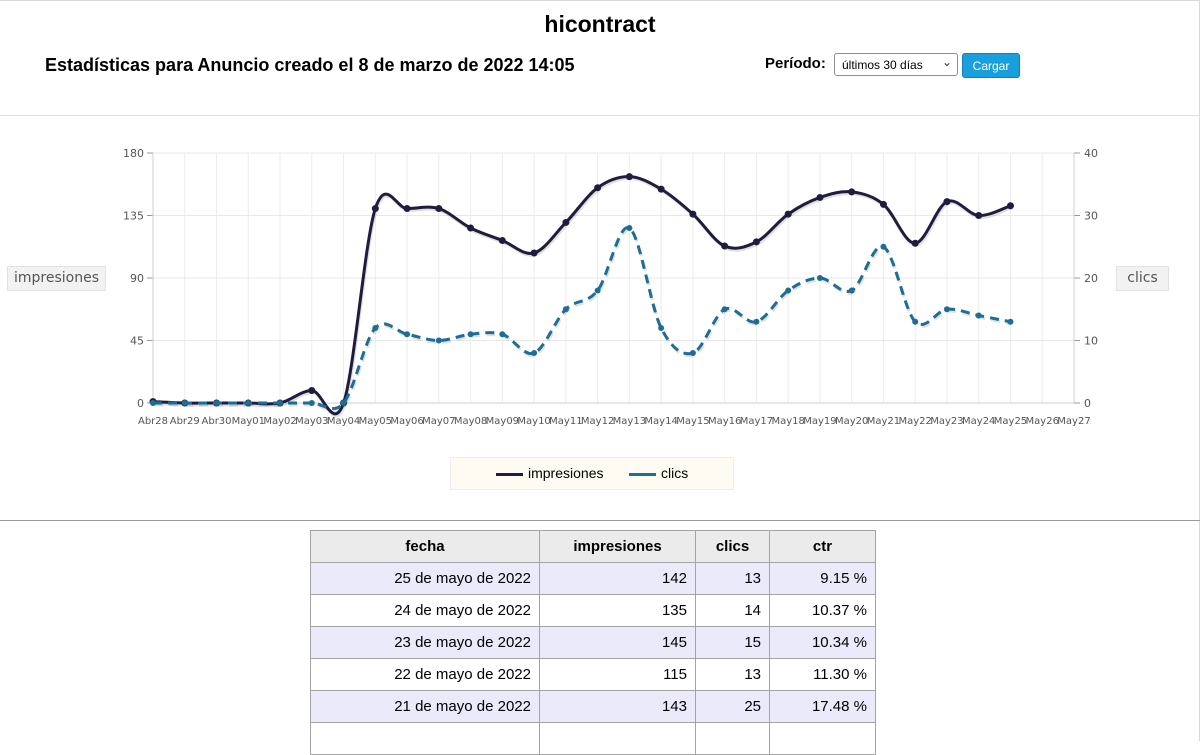 Image resolution: width=1200 pixels, height=755 pixels. What do you see at coordinates (600, 24) in the screenshot?
I see `app-title: hicontract` at bounding box center [600, 24].